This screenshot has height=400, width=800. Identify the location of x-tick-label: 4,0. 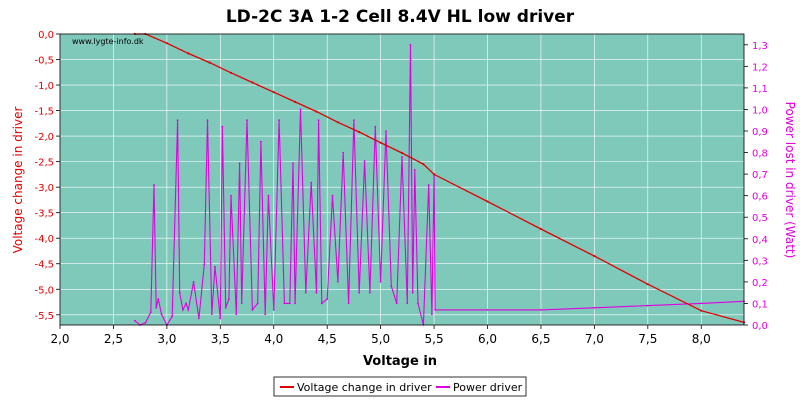
(273, 339).